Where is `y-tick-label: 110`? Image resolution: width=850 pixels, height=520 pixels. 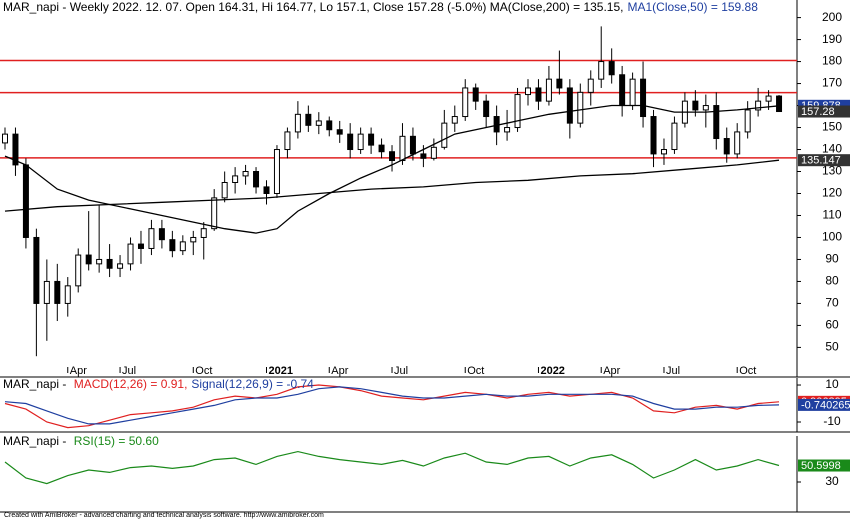 y-tick-label: 110 is located at coordinates (831, 215).